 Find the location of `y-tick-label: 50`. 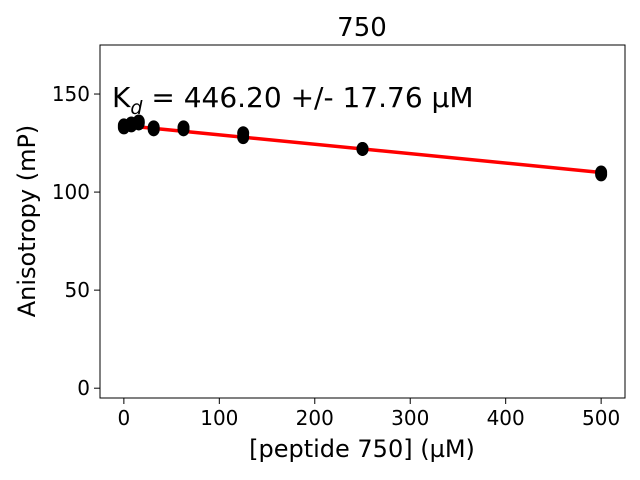

y-tick-label: 50 is located at coordinates (77, 290).